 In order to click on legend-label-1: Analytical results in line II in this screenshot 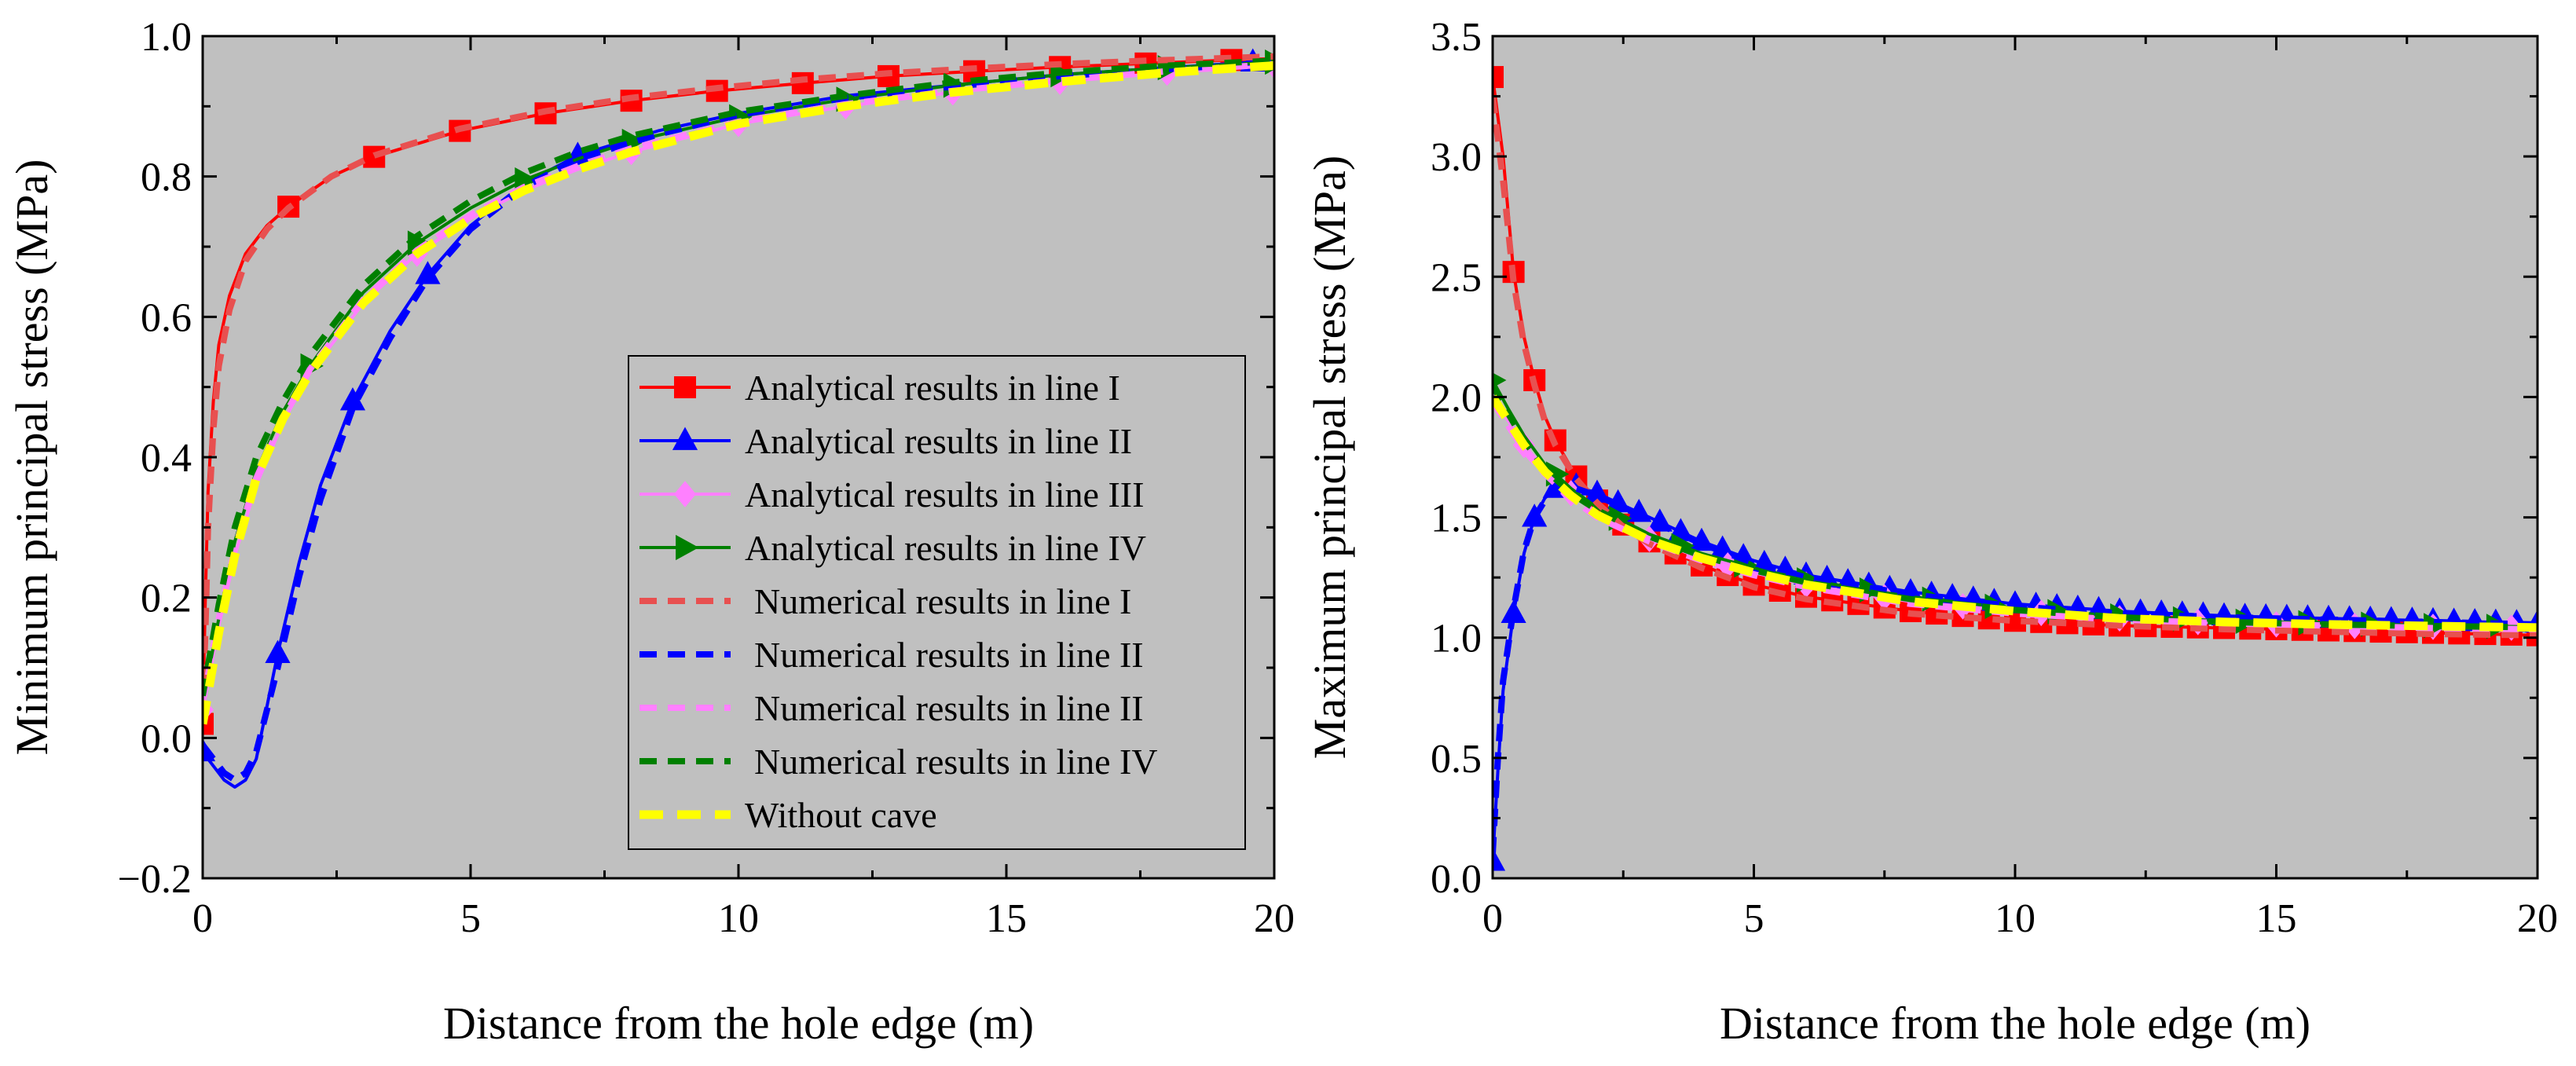, I will do `click(938, 441)`.